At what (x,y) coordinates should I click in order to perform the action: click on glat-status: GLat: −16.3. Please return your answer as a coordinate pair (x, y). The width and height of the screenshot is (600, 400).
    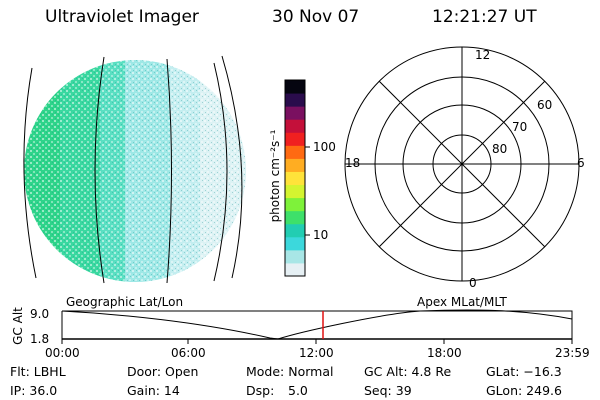
    Looking at the image, I should click on (524, 371).